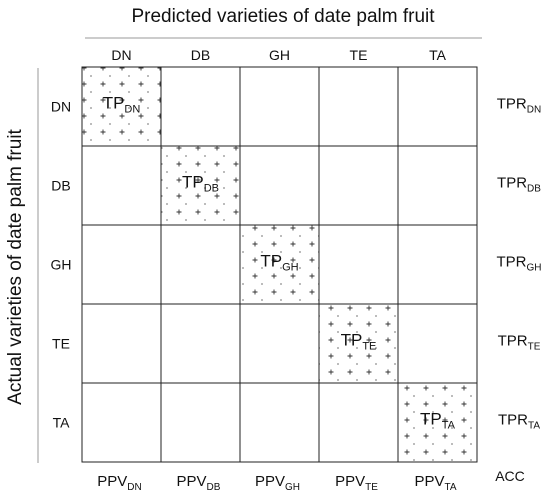  What do you see at coordinates (512, 183) in the screenshot?
I see `tpr-label-db-main: TPR` at bounding box center [512, 183].